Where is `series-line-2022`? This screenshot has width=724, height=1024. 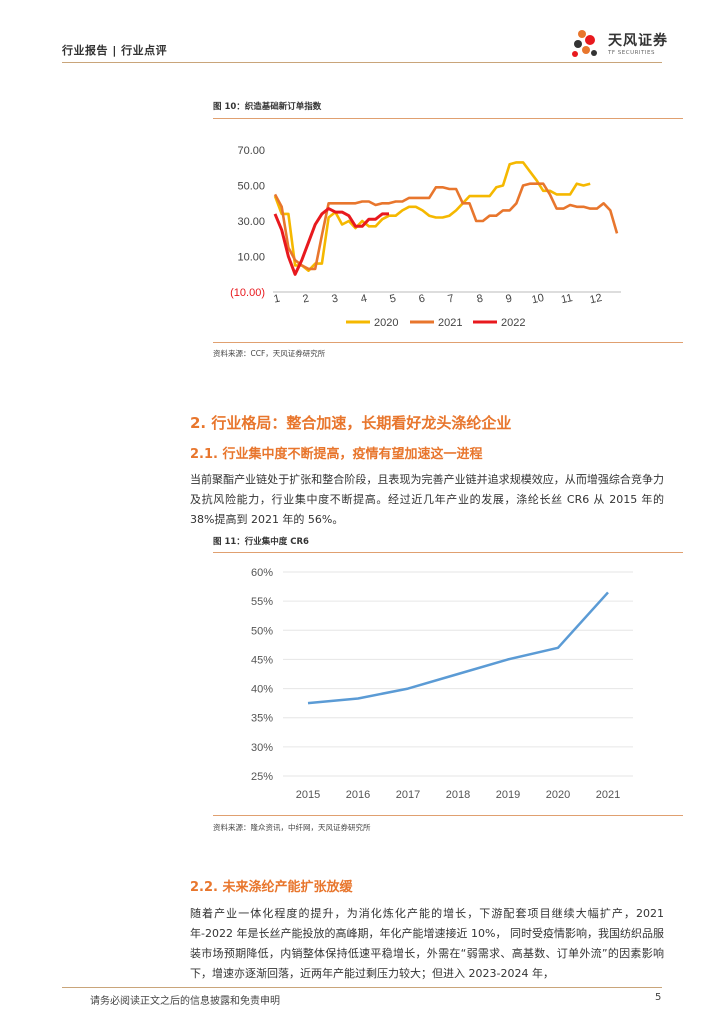
series-line-2022 is located at coordinates (331, 241).